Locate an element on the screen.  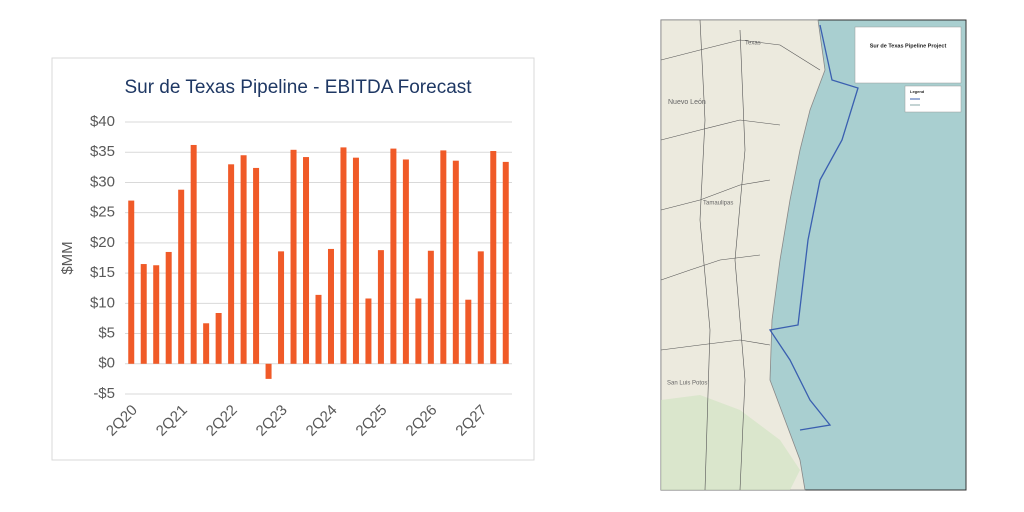
y-tick-label: $5 is located at coordinates (106, 333).